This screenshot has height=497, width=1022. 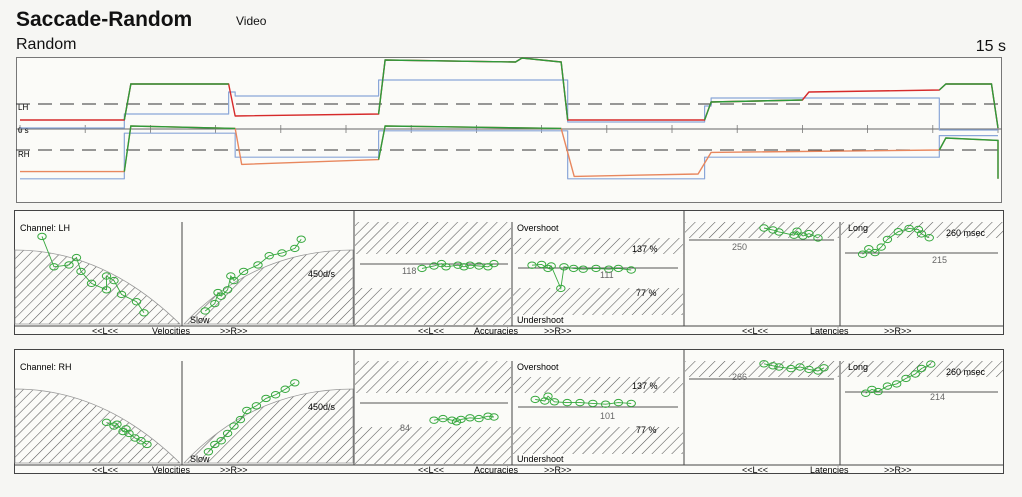 I want to click on rh-target-trace, so click(x=509, y=155).